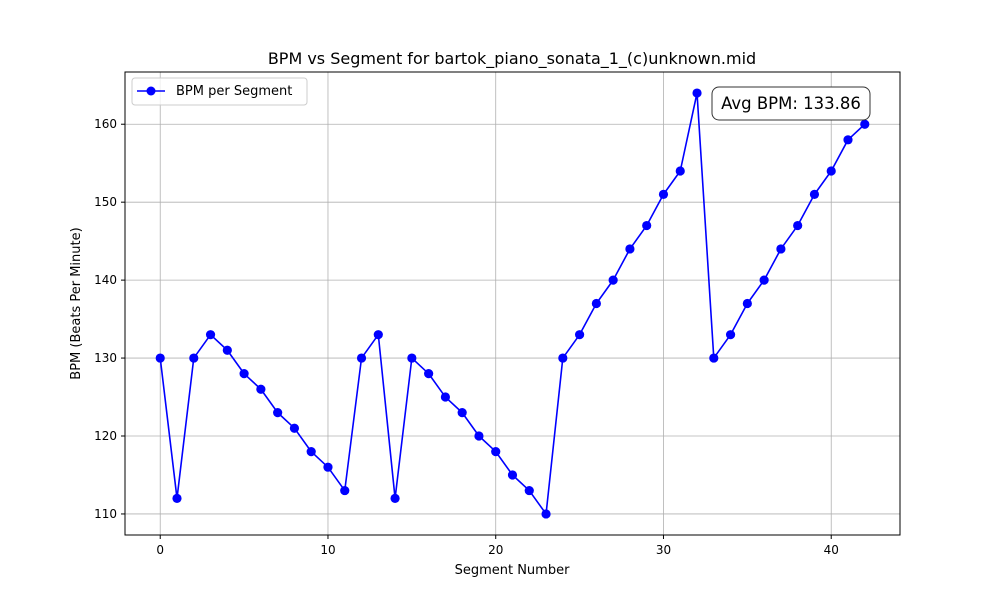 The height and width of the screenshot is (600, 1000). Describe the element at coordinates (327, 550) in the screenshot. I see `x-tick-label: 10` at that location.